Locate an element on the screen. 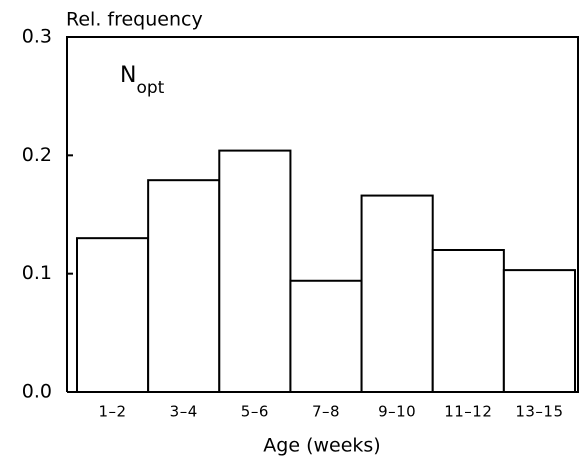 This screenshot has height=463, width=580. annotation-main: N is located at coordinates (128, 75).